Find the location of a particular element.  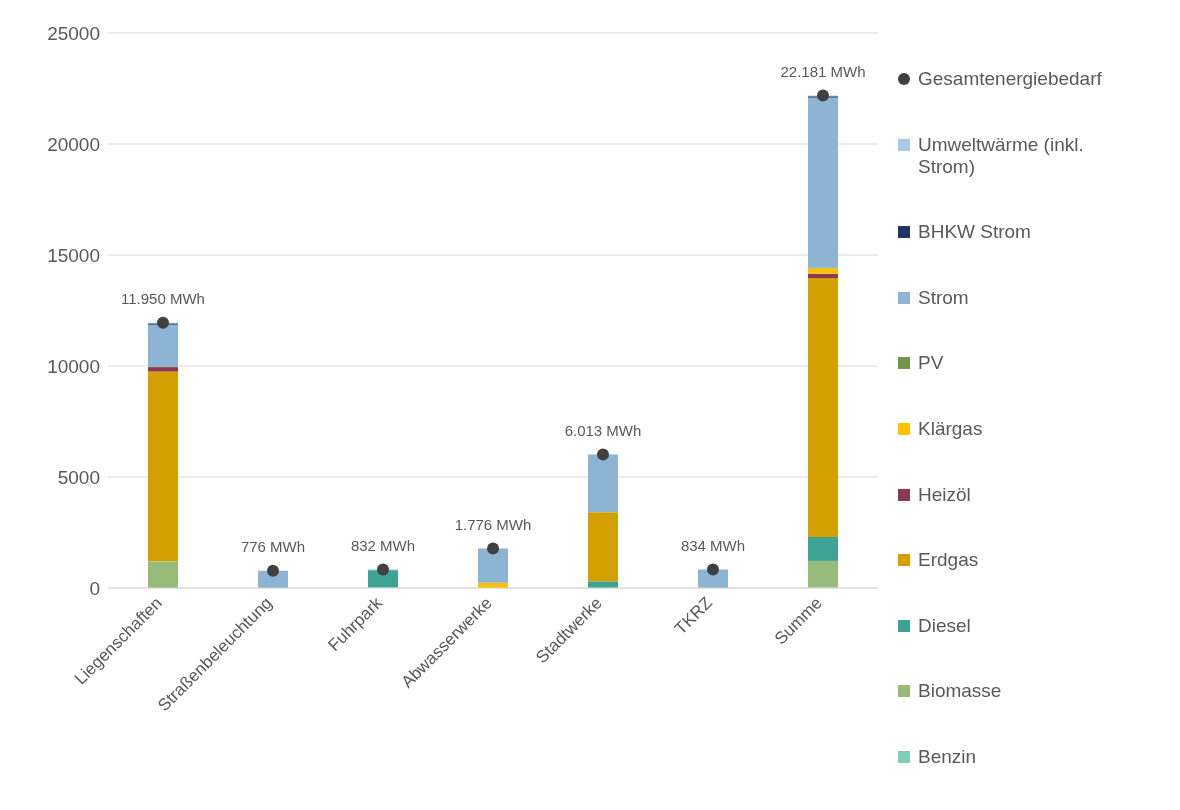

y-tick-label: 10000 is located at coordinates (73, 366).